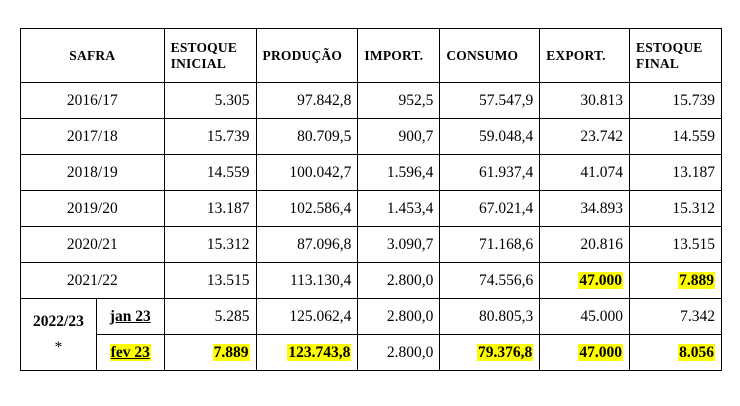 The height and width of the screenshot is (406, 740). I want to click on header-consumo: CONSUMO, so click(490, 55).